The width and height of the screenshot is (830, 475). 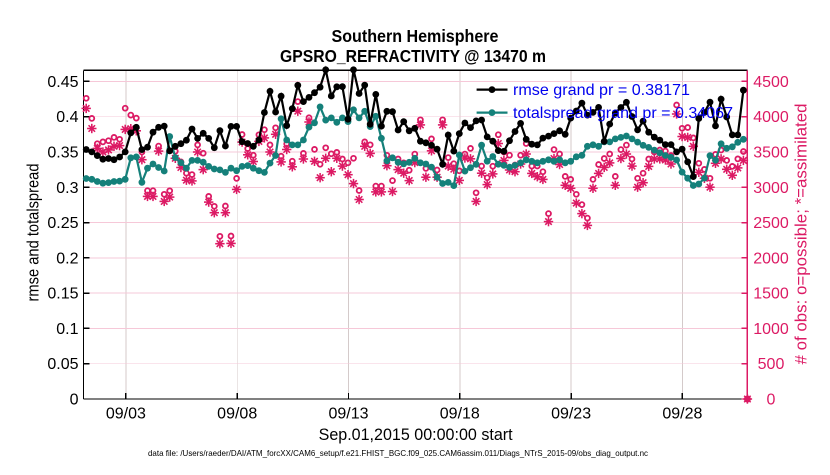 I want to click on svg-text: 09/03, so click(x=126, y=414).